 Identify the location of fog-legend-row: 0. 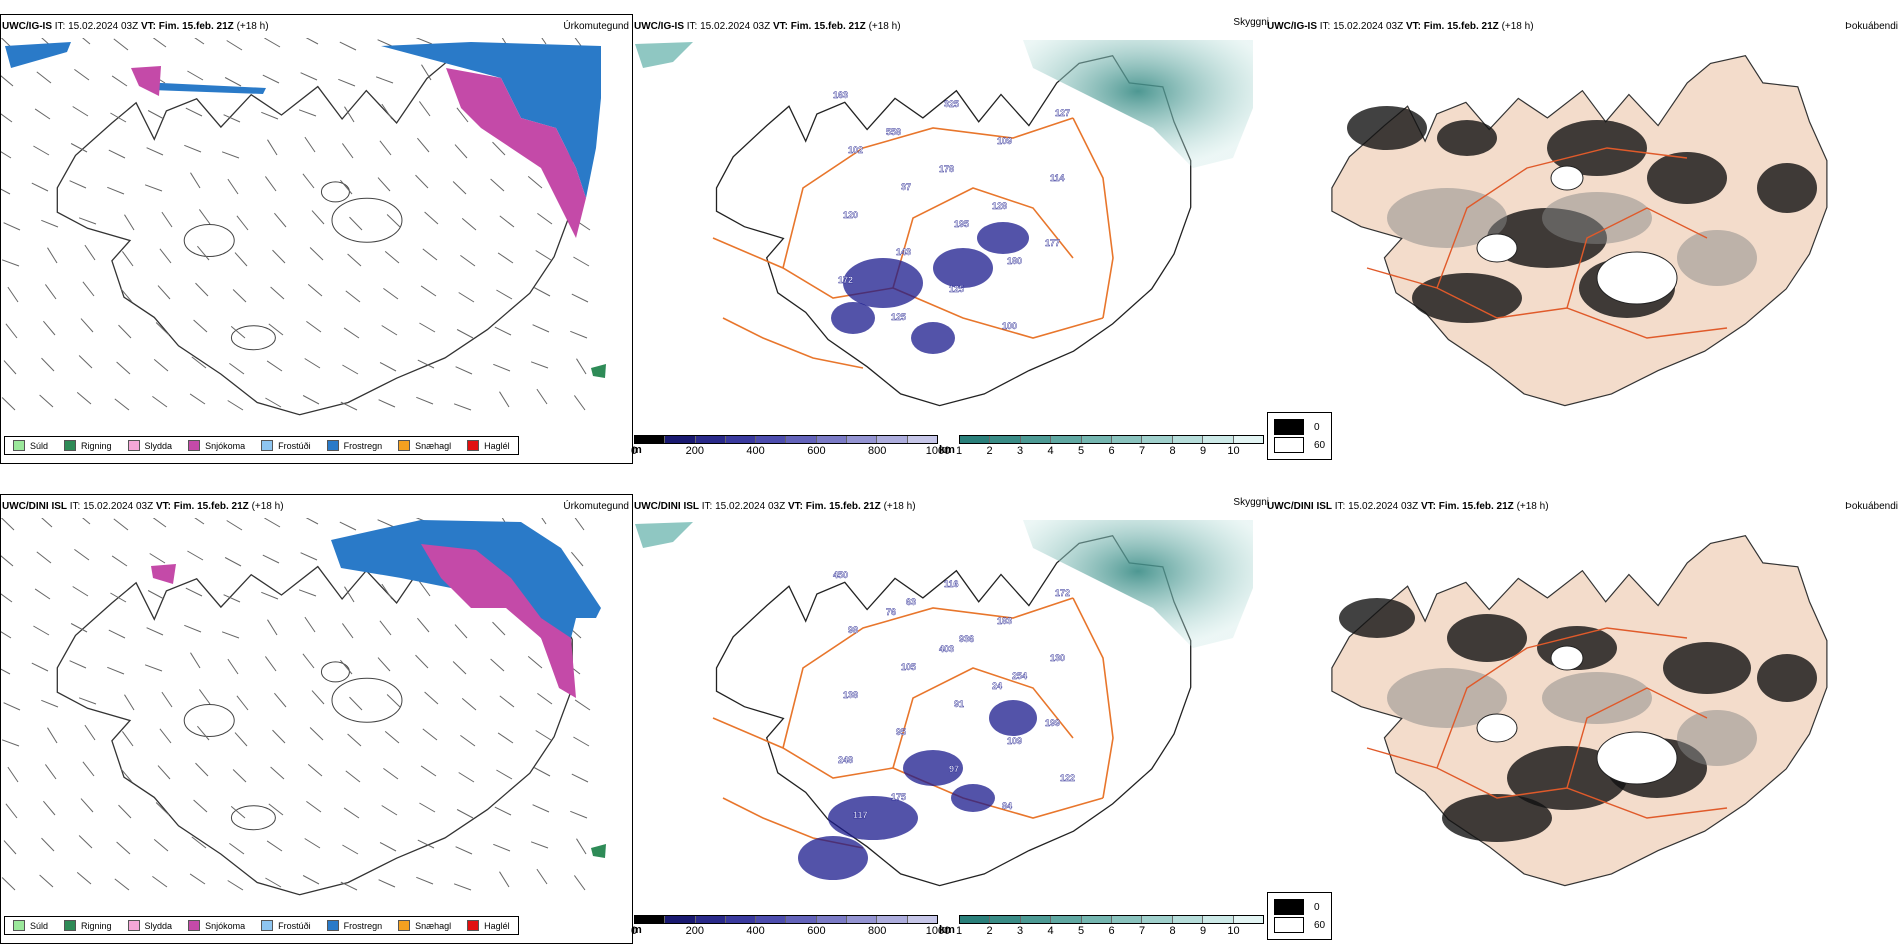
(1299, 907).